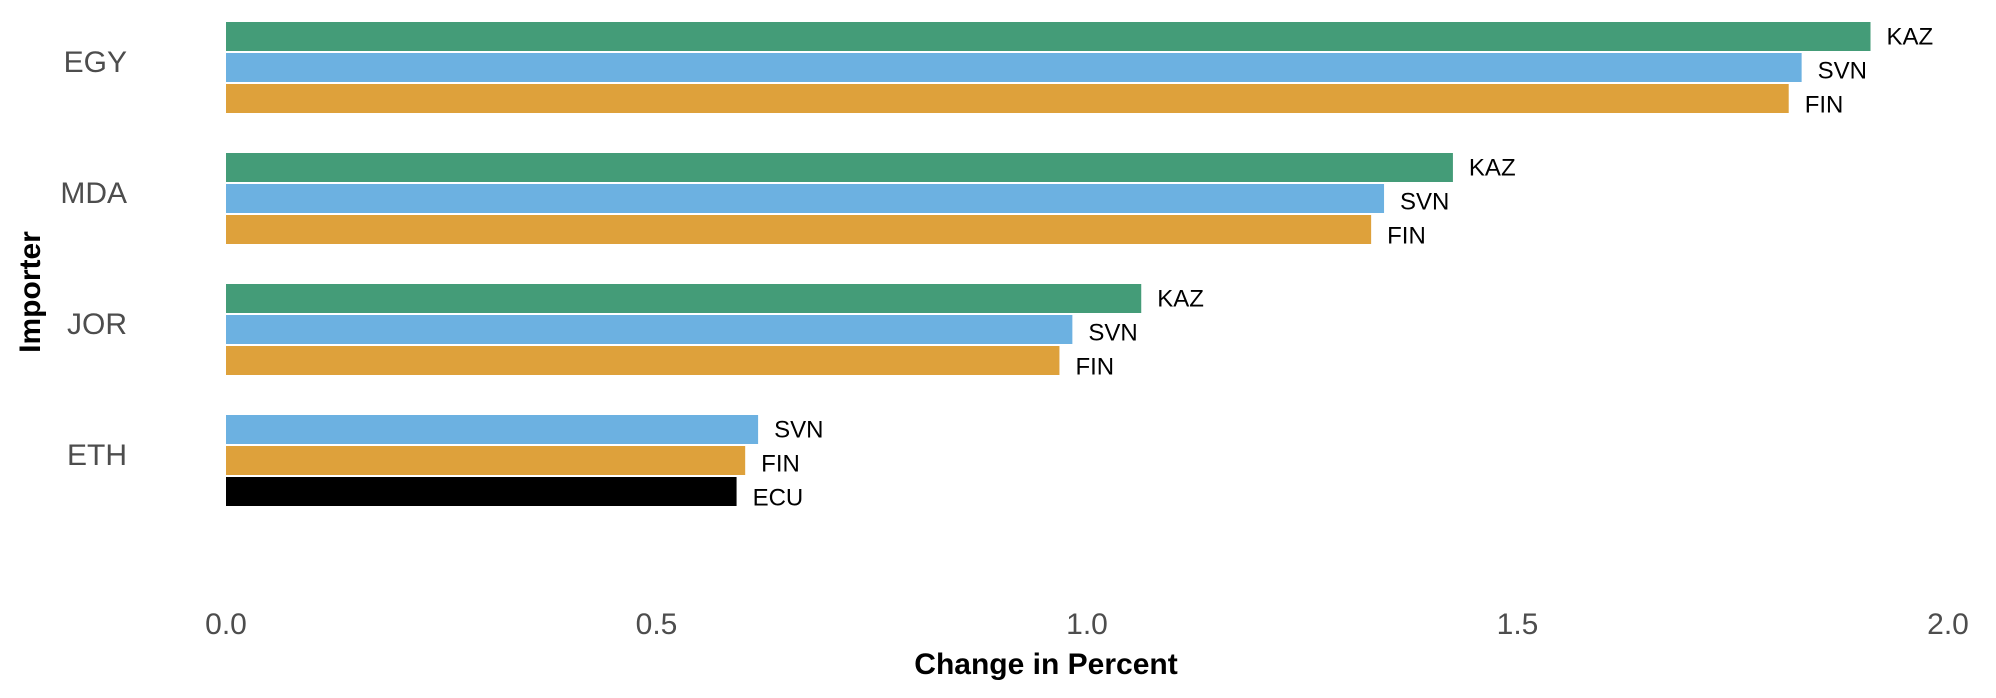  What do you see at coordinates (649, 329) in the screenshot?
I see `bar-jor-svn` at bounding box center [649, 329].